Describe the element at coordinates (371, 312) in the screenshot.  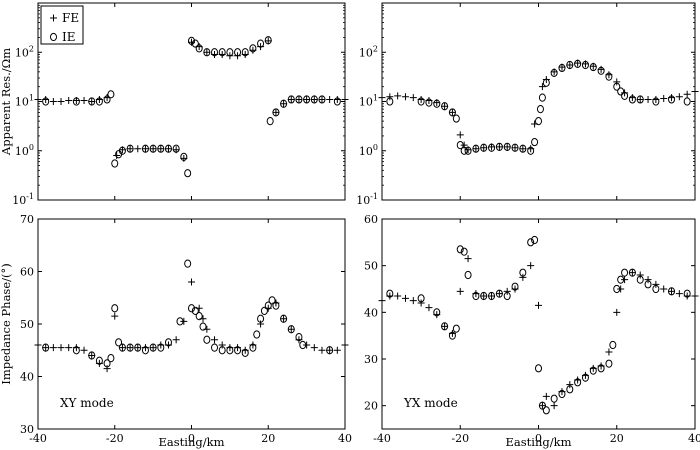
I see `yx-phase-ytick-label: 40` at that location.